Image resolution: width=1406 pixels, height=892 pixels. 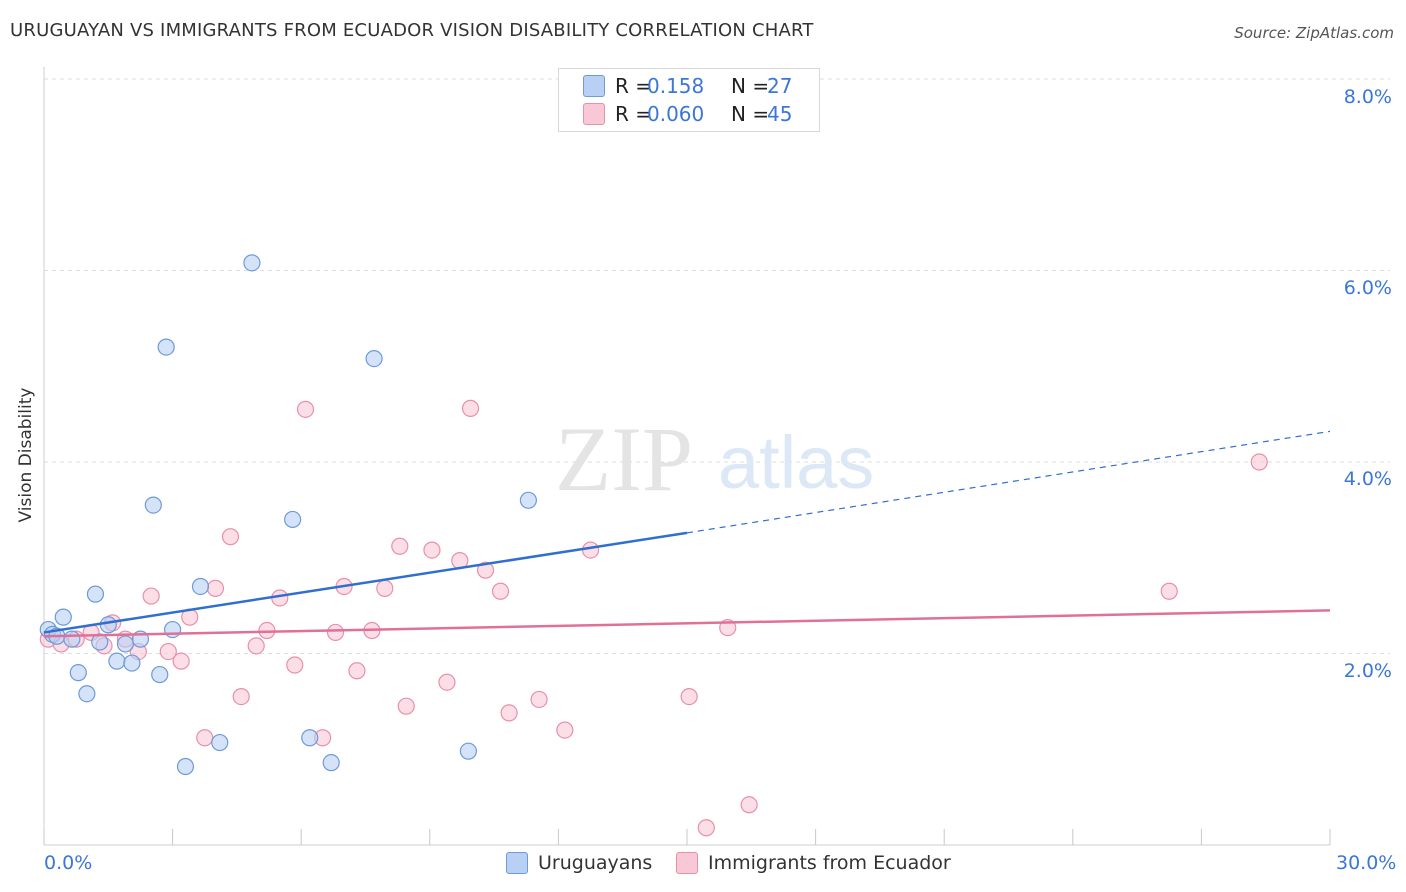 I want to click on y-tick-label-2: 2.0%, so click(x=1367, y=671).